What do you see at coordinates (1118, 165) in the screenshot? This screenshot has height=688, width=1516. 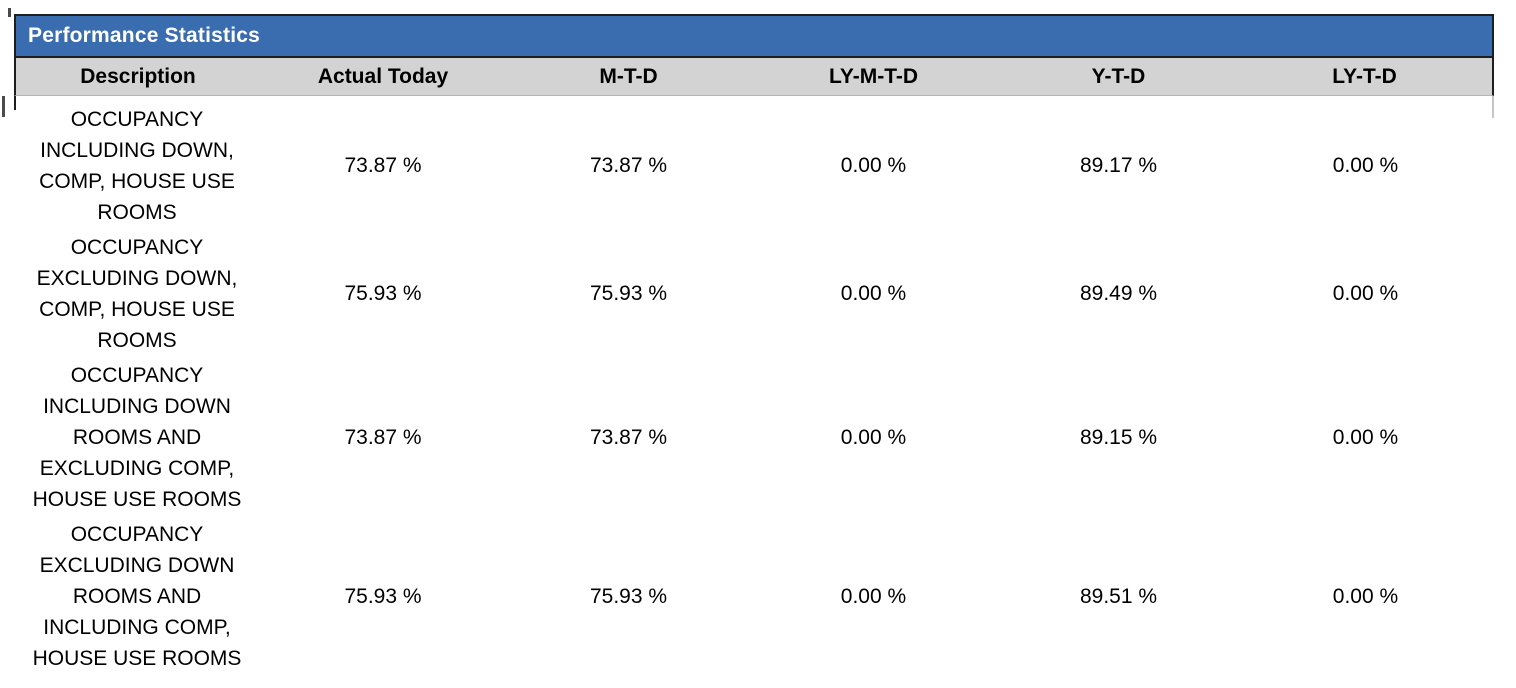 I see `cell-ytd: 89.17 %` at bounding box center [1118, 165].